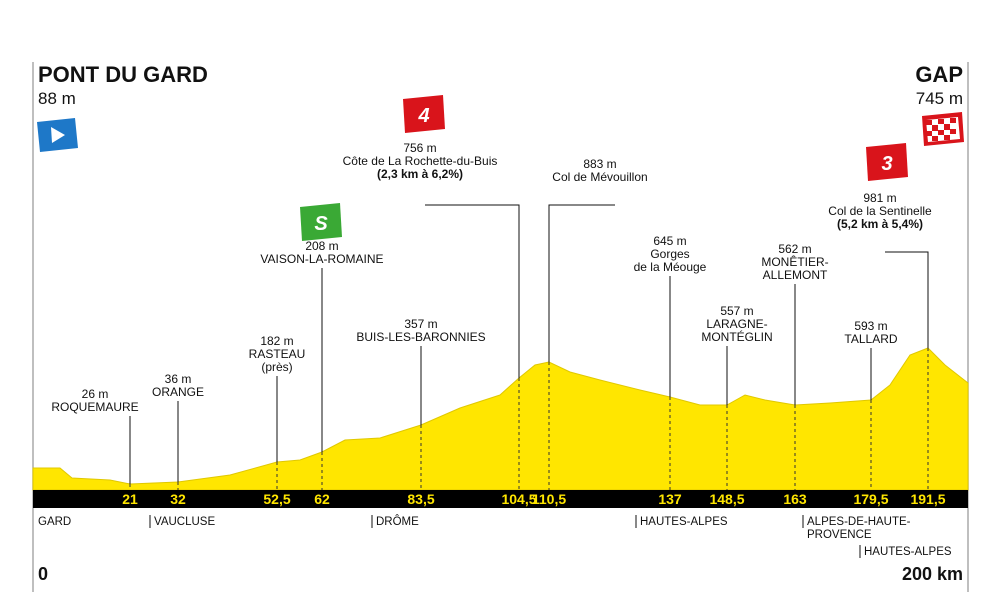 This screenshot has height=603, width=1000. I want to click on waypoint-name: MONÊTIER-, so click(794, 261).